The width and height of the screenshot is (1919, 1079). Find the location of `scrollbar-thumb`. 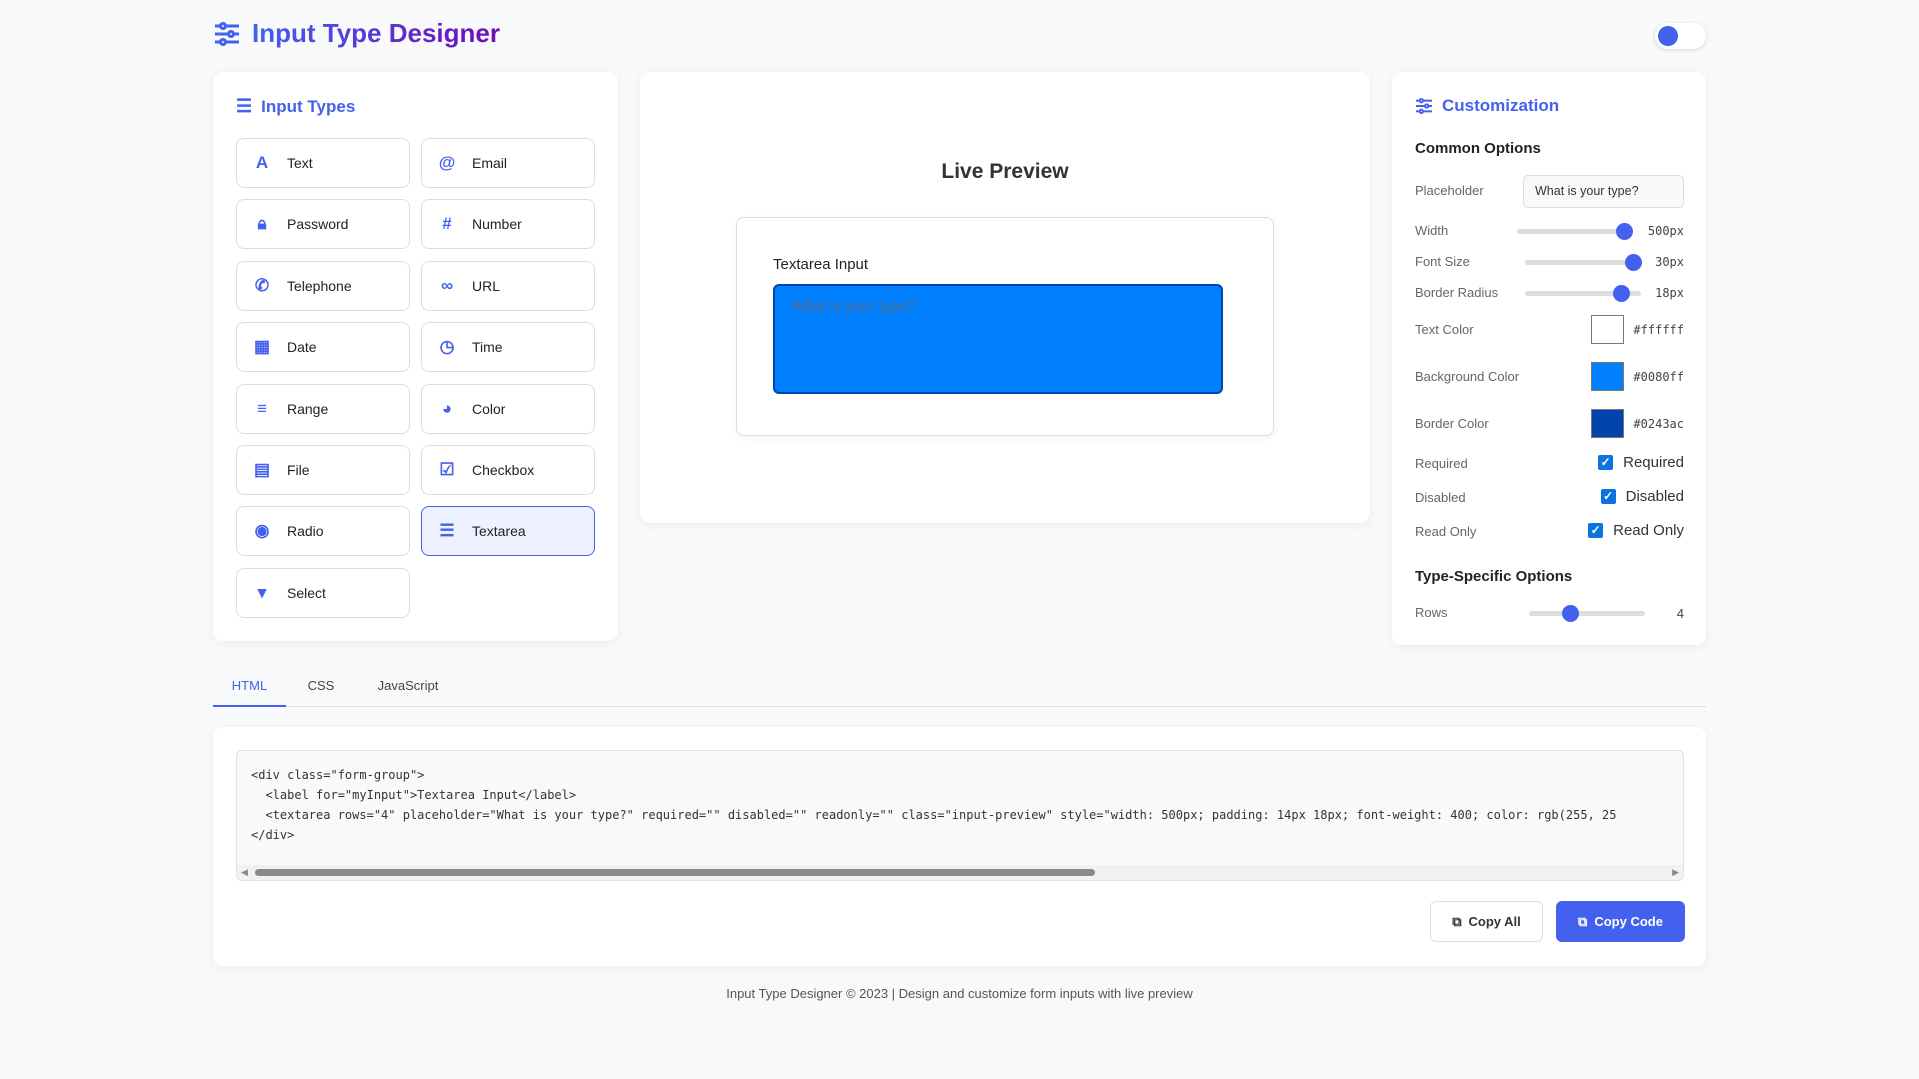

scrollbar-thumb is located at coordinates (675, 872).